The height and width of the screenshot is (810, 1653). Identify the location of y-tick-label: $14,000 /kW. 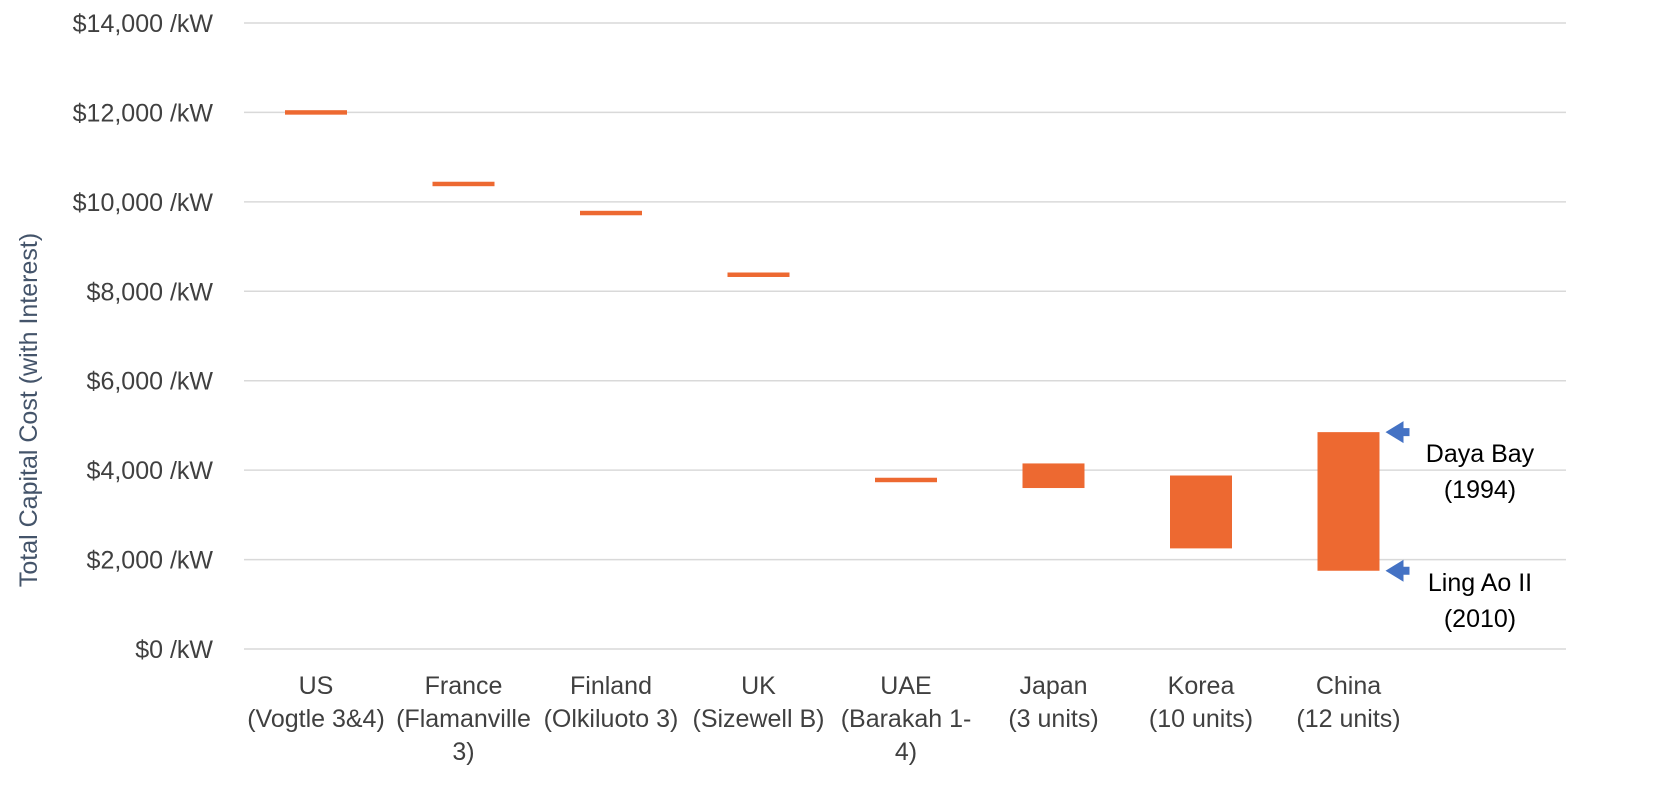
(143, 24).